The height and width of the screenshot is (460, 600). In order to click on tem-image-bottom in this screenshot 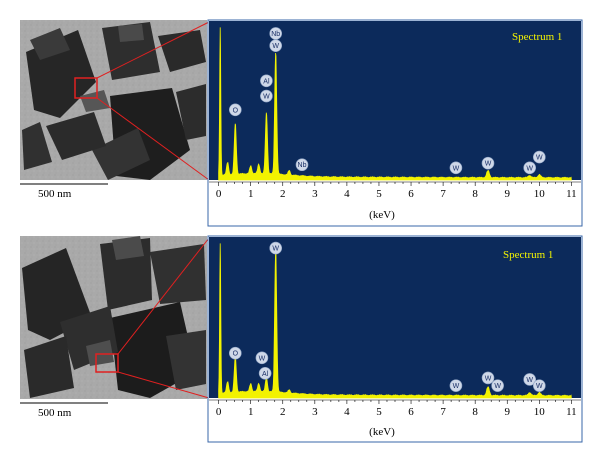, I will do `click(113, 317)`.